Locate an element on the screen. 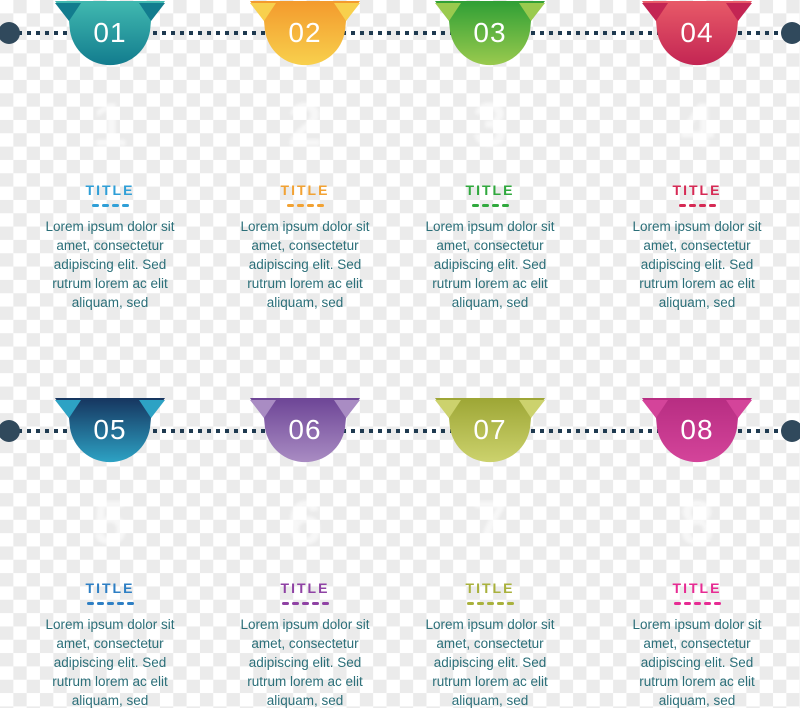 This screenshot has width=800, height=708. step-badge-06: 06 is located at coordinates (305, 436).